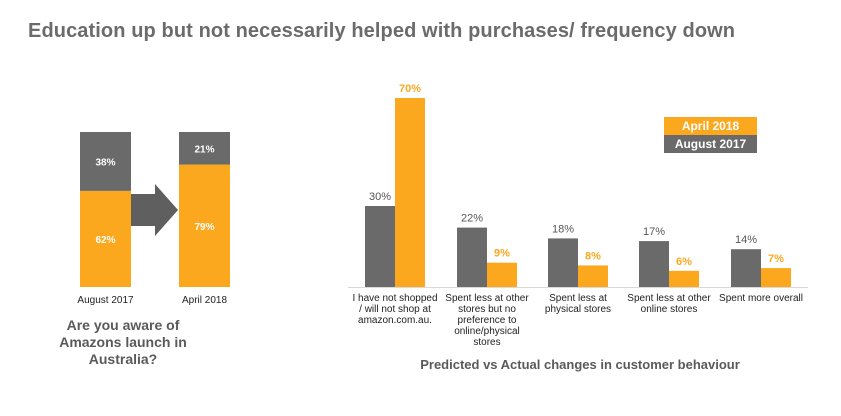  What do you see at coordinates (746, 240) in the screenshot?
I see `data-label: 14%` at bounding box center [746, 240].